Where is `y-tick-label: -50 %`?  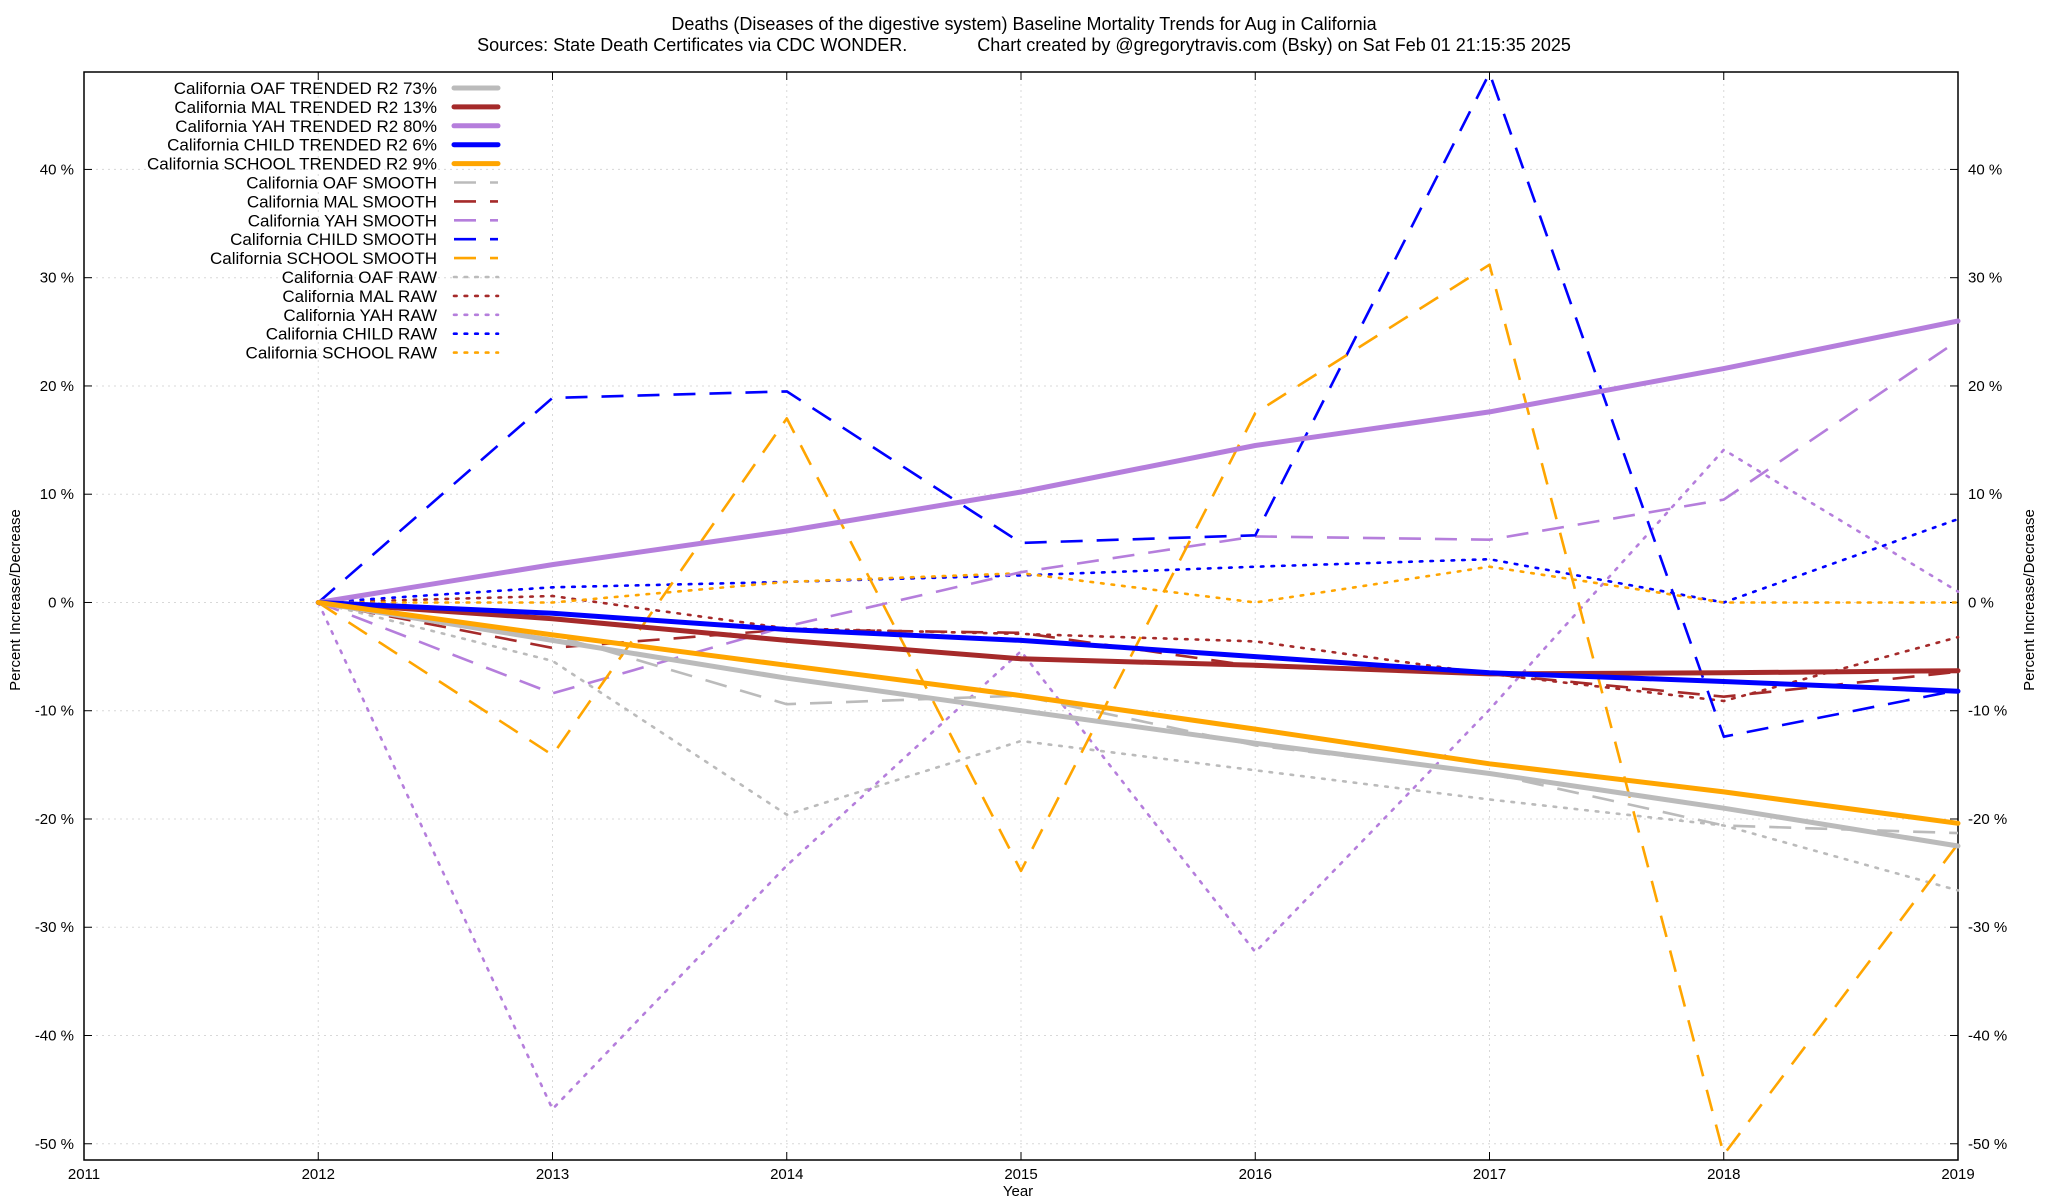
y-tick-label: -50 % is located at coordinates (54, 1144).